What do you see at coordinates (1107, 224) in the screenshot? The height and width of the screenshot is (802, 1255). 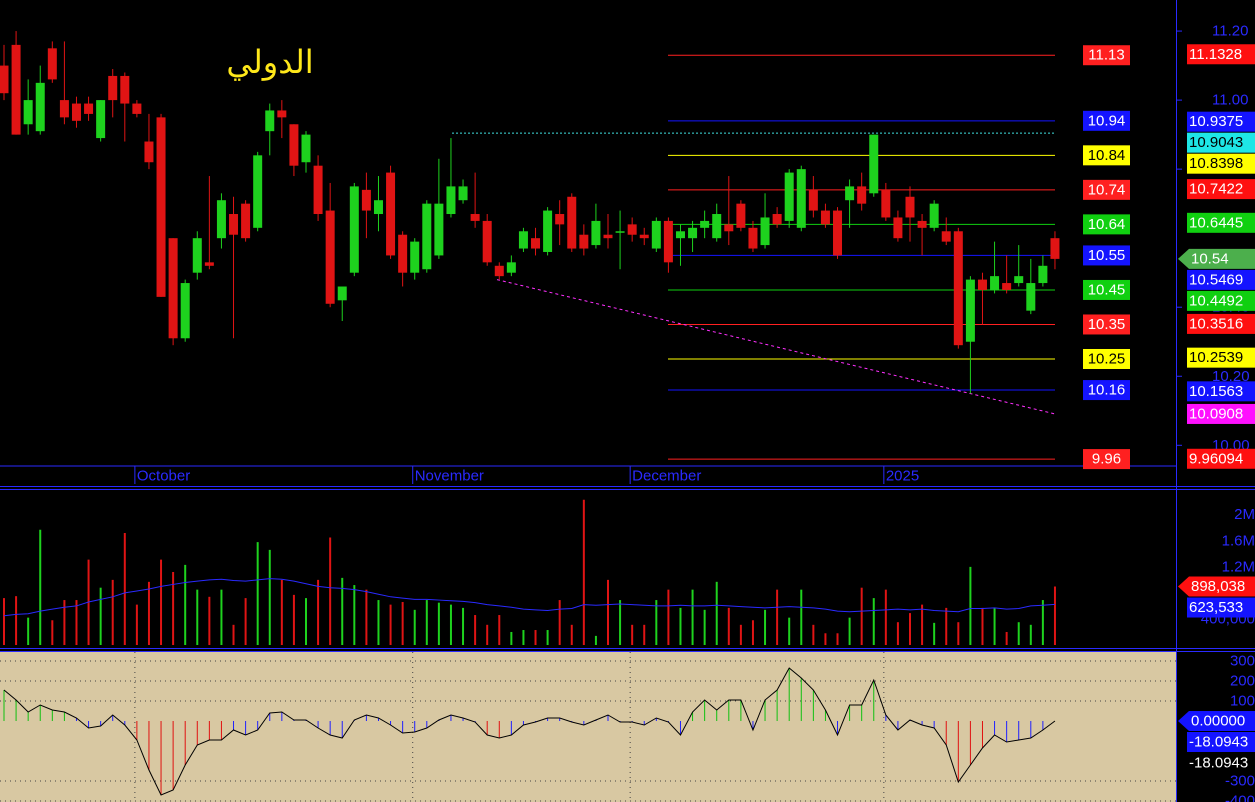 I see `fib-label: 10.64` at bounding box center [1107, 224].